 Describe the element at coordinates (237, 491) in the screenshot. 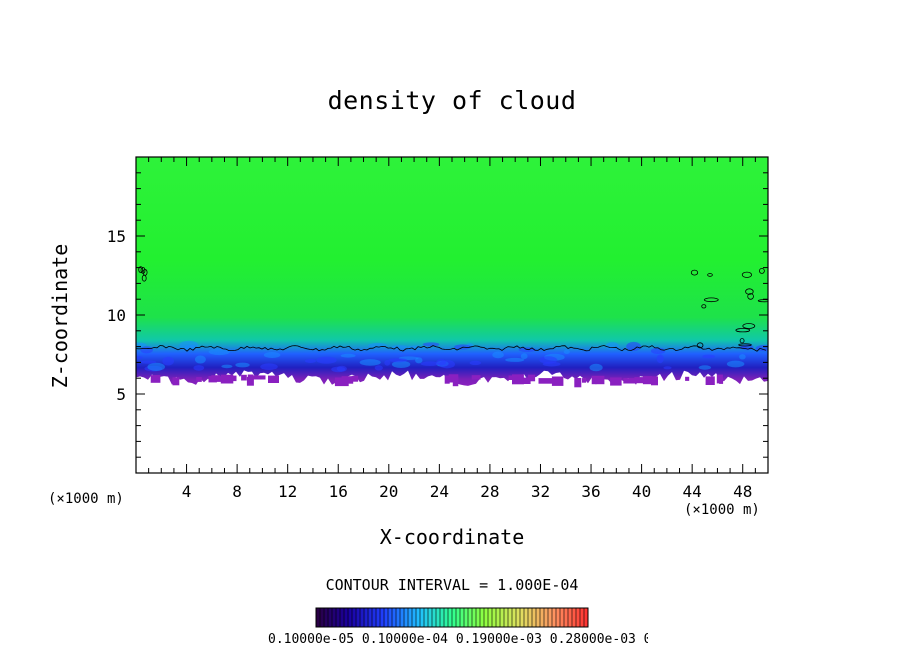

I see `x-tick-label: 8` at that location.